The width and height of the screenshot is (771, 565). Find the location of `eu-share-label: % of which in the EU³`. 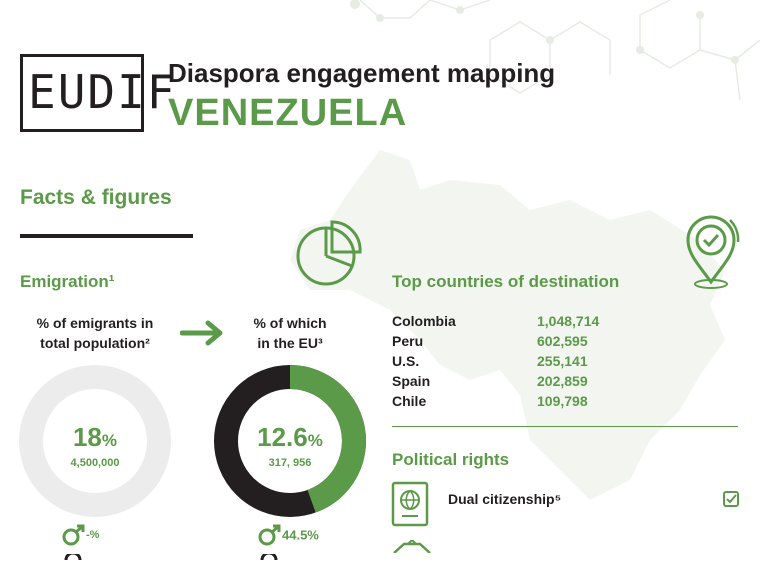

eu-share-label: % of which in the EU³ is located at coordinates (290, 333).